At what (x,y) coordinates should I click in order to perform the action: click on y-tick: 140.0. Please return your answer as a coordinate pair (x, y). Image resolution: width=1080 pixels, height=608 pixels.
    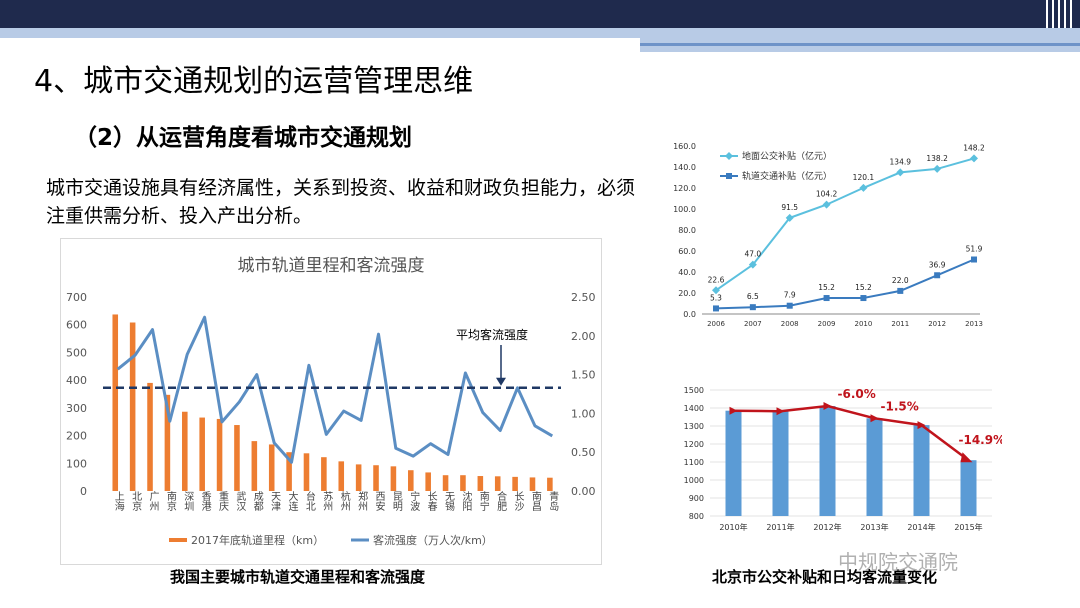
    Looking at the image, I should click on (684, 167).